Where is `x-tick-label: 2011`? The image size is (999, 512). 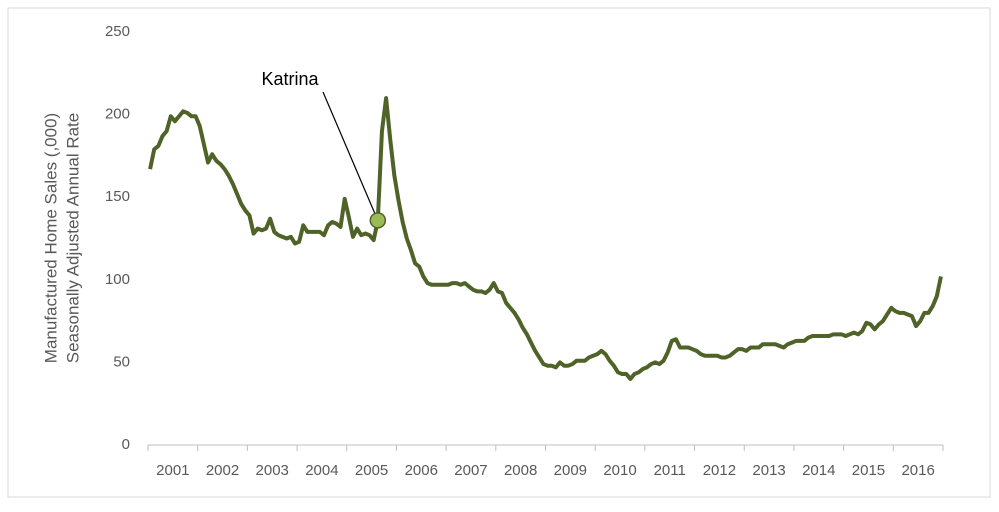 x-tick-label: 2011 is located at coordinates (670, 470).